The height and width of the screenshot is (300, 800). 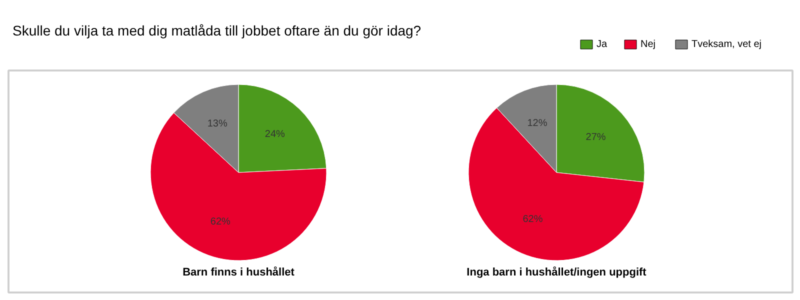 What do you see at coordinates (556, 272) in the screenshot?
I see `text: Inga barn i hushållet/ingen uppgift` at bounding box center [556, 272].